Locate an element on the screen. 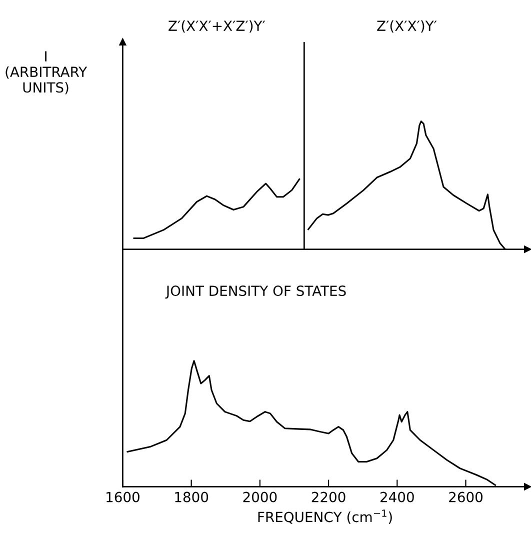 This screenshot has width=531, height=536. text: Z′(X′X′+X′Z′)Y′ is located at coordinates (217, 26).